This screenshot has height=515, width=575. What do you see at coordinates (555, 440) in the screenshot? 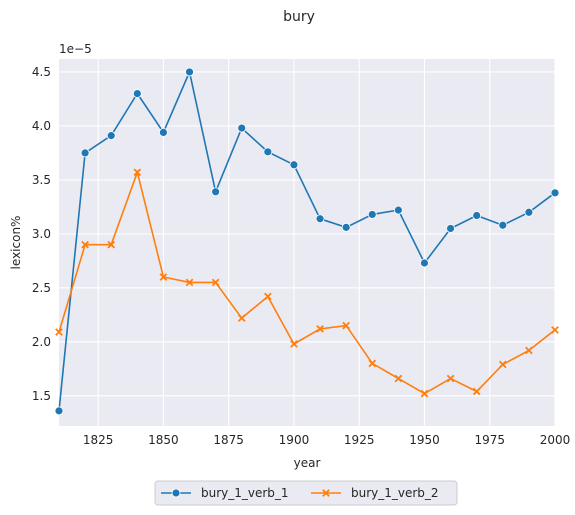
I see `x-tick-label: 2000` at bounding box center [555, 440].